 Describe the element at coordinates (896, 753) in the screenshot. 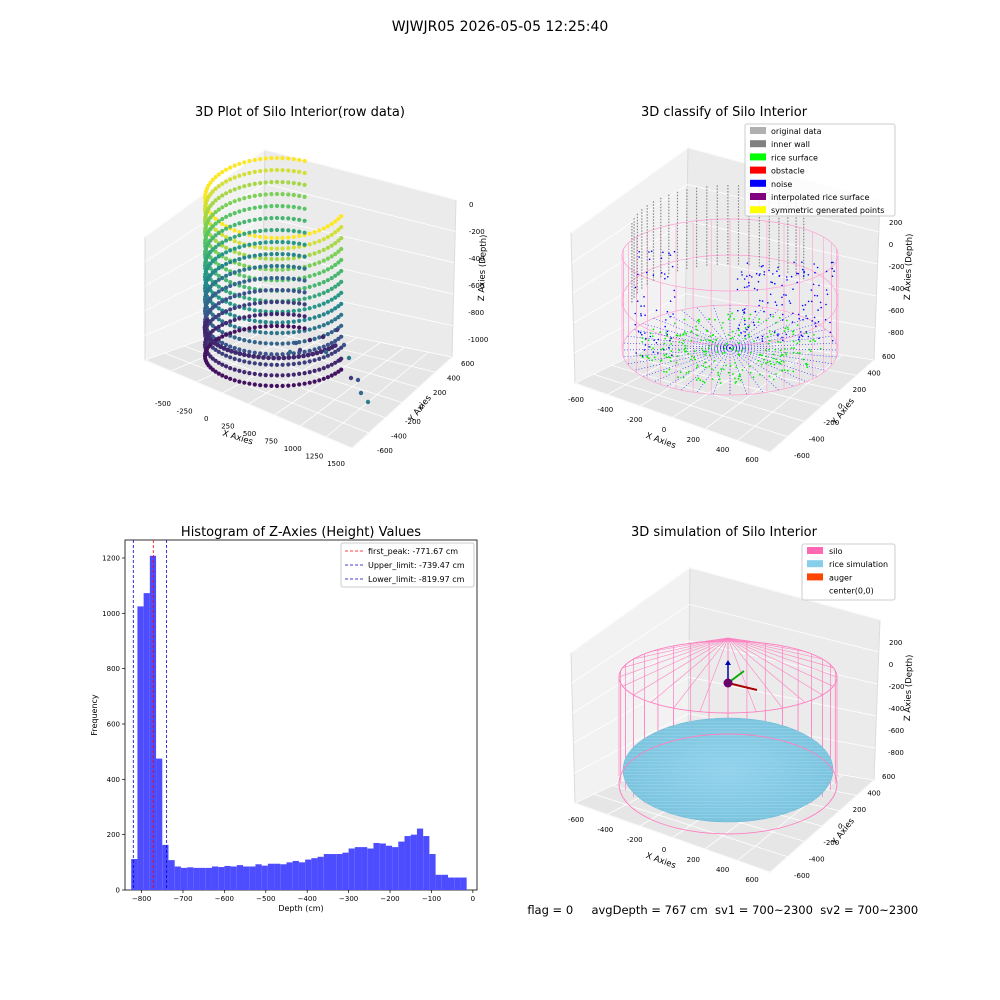

I see `z-tick-label: -800` at that location.